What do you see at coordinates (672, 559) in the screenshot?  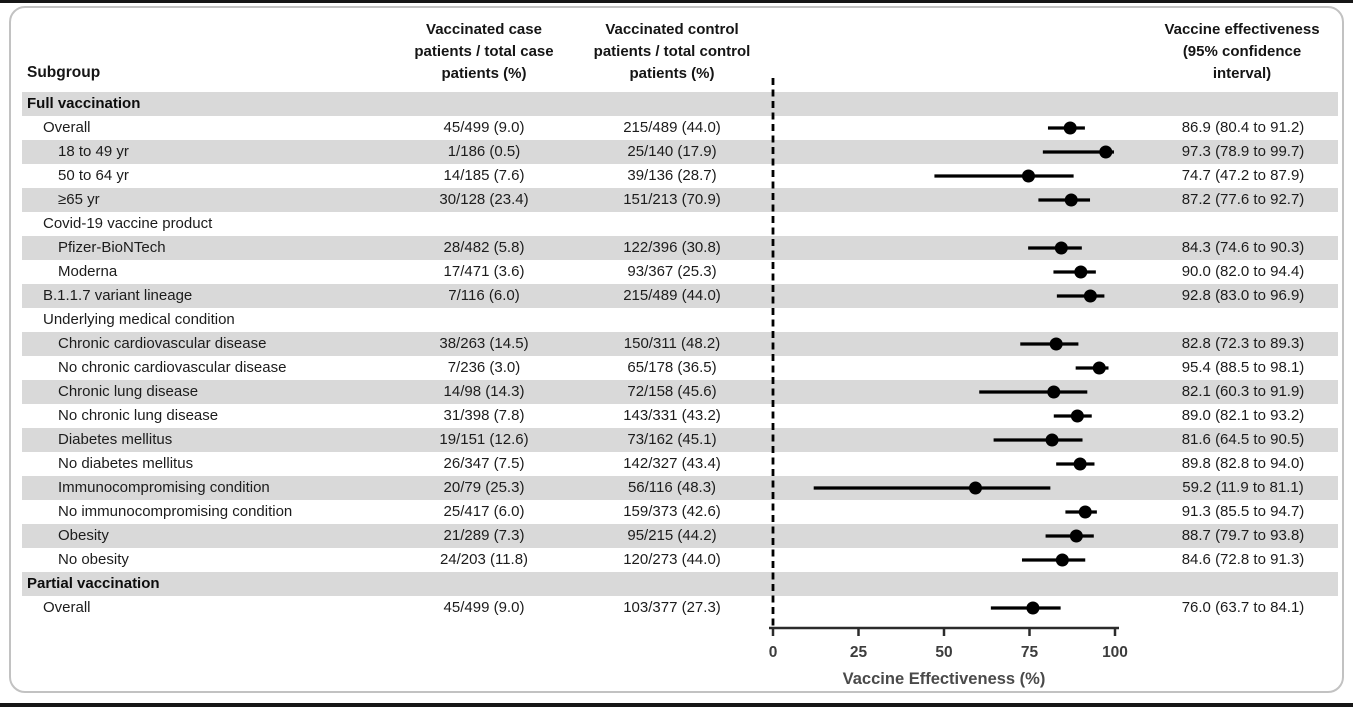 I see `control-value: 120/273 (44.0)` at bounding box center [672, 559].